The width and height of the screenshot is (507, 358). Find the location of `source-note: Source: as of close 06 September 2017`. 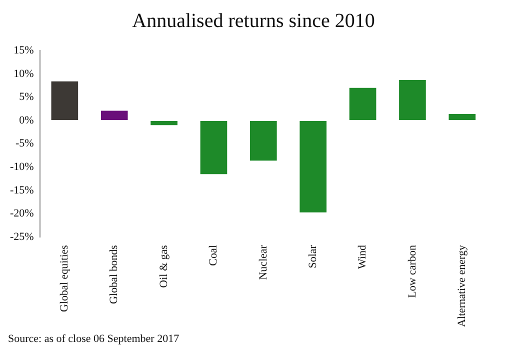

source-note: Source: as of close 06 September 2017 is located at coordinates (94, 339).